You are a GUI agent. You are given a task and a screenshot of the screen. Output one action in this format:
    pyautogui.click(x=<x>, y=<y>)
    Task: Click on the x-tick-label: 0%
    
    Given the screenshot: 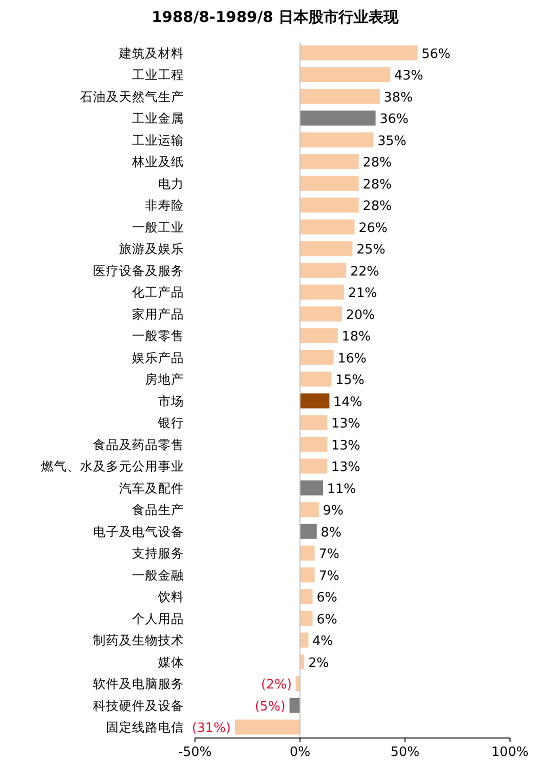 What is the action you would take?
    pyautogui.click(x=300, y=752)
    